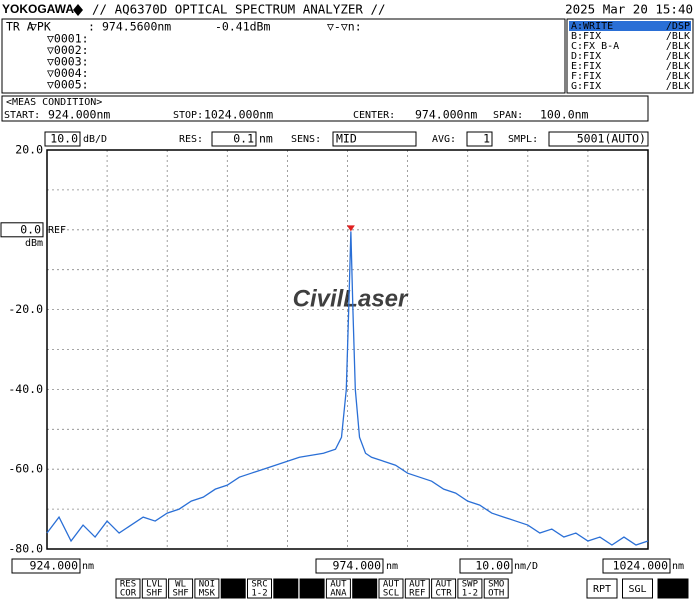  Describe the element at coordinates (191, 139) in the screenshot. I see `label: RES:` at that location.